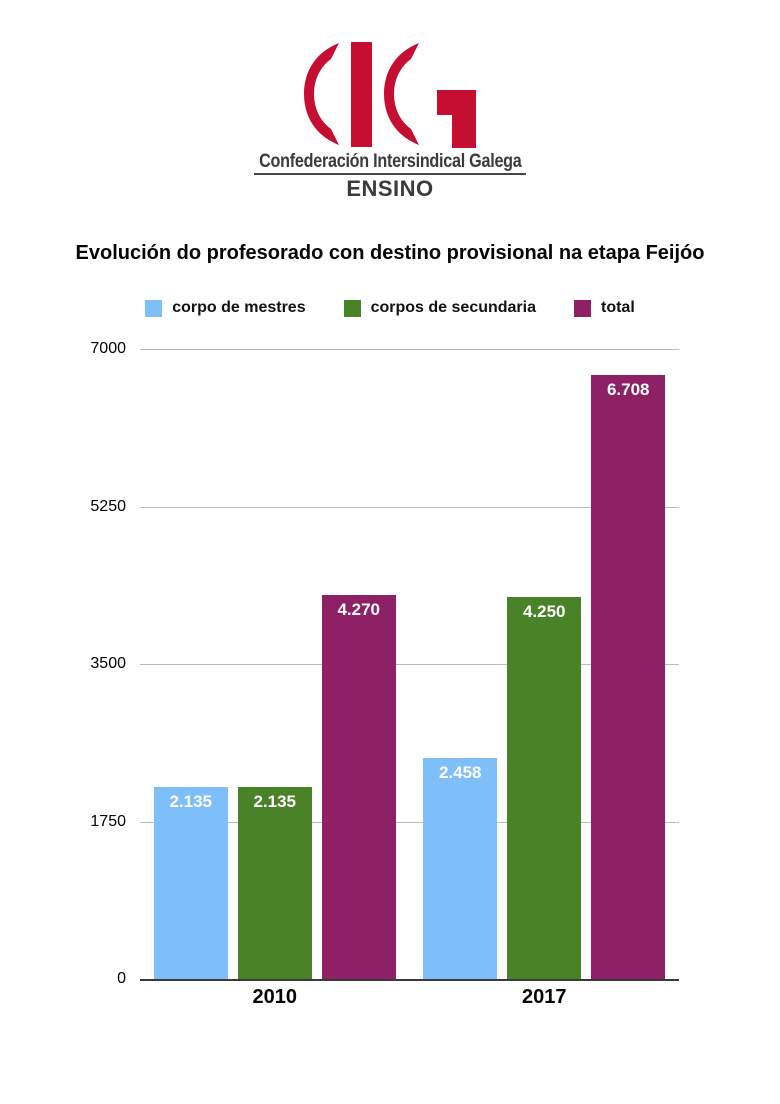 The image size is (780, 1104). What do you see at coordinates (108, 663) in the screenshot?
I see `y-tick-label: 3500` at bounding box center [108, 663].